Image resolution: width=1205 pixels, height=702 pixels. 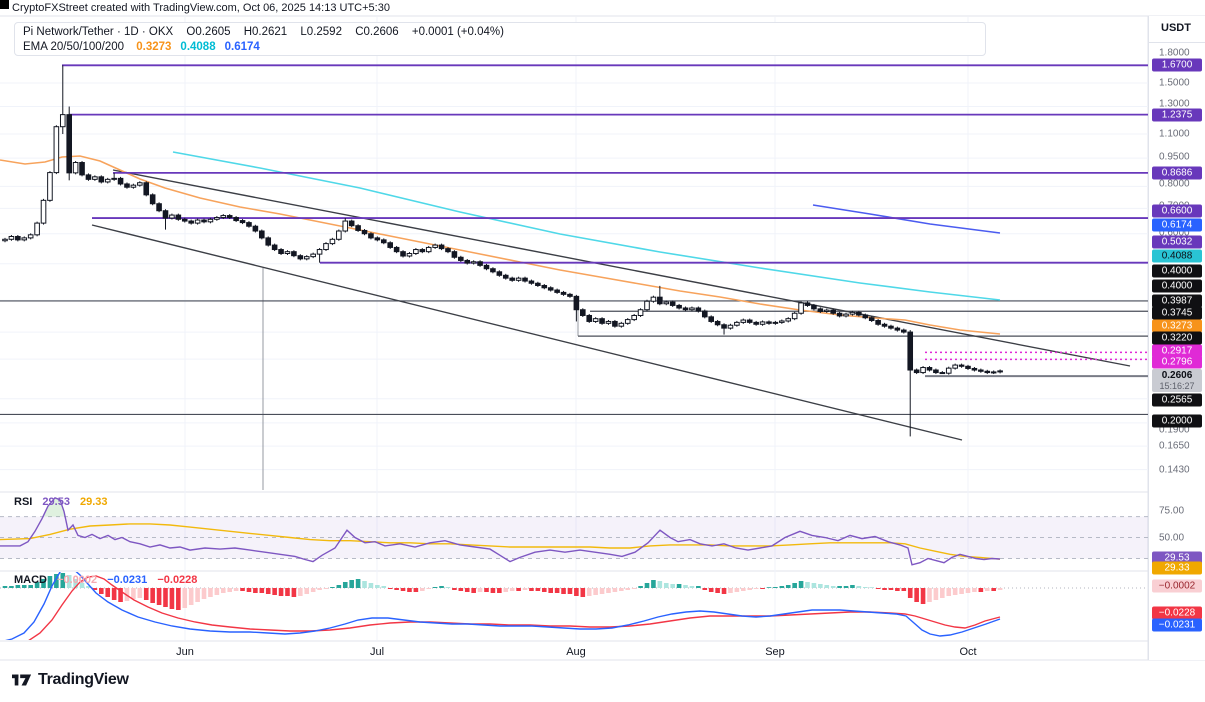 I want to click on last-price-label: 0.2606 15:16:27, so click(x=1177, y=380).